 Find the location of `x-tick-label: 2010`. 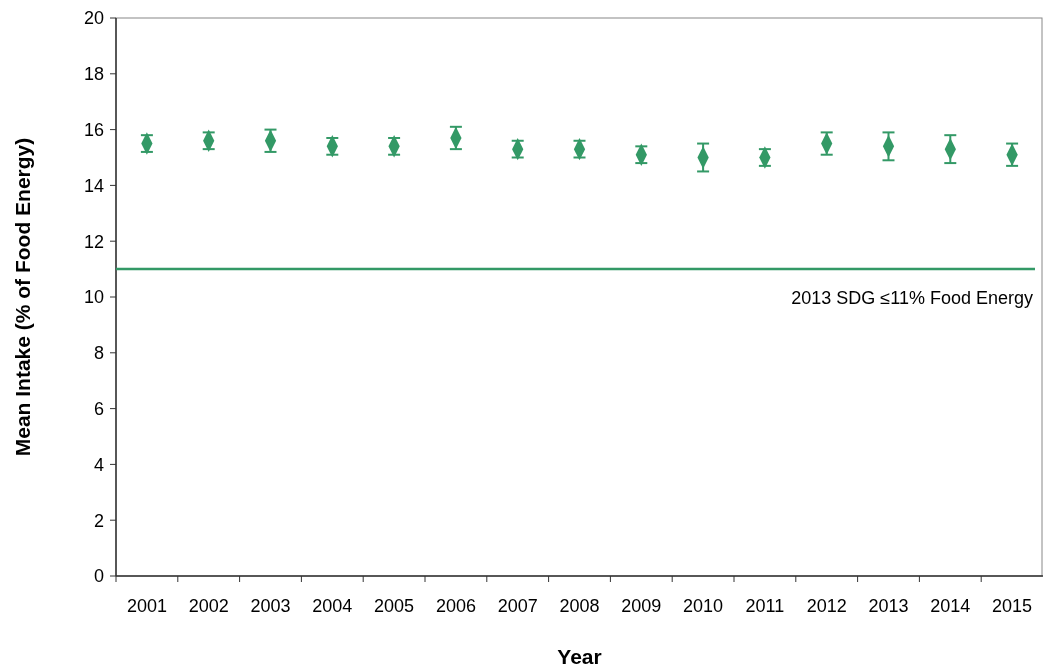

x-tick-label: 2010 is located at coordinates (703, 606).